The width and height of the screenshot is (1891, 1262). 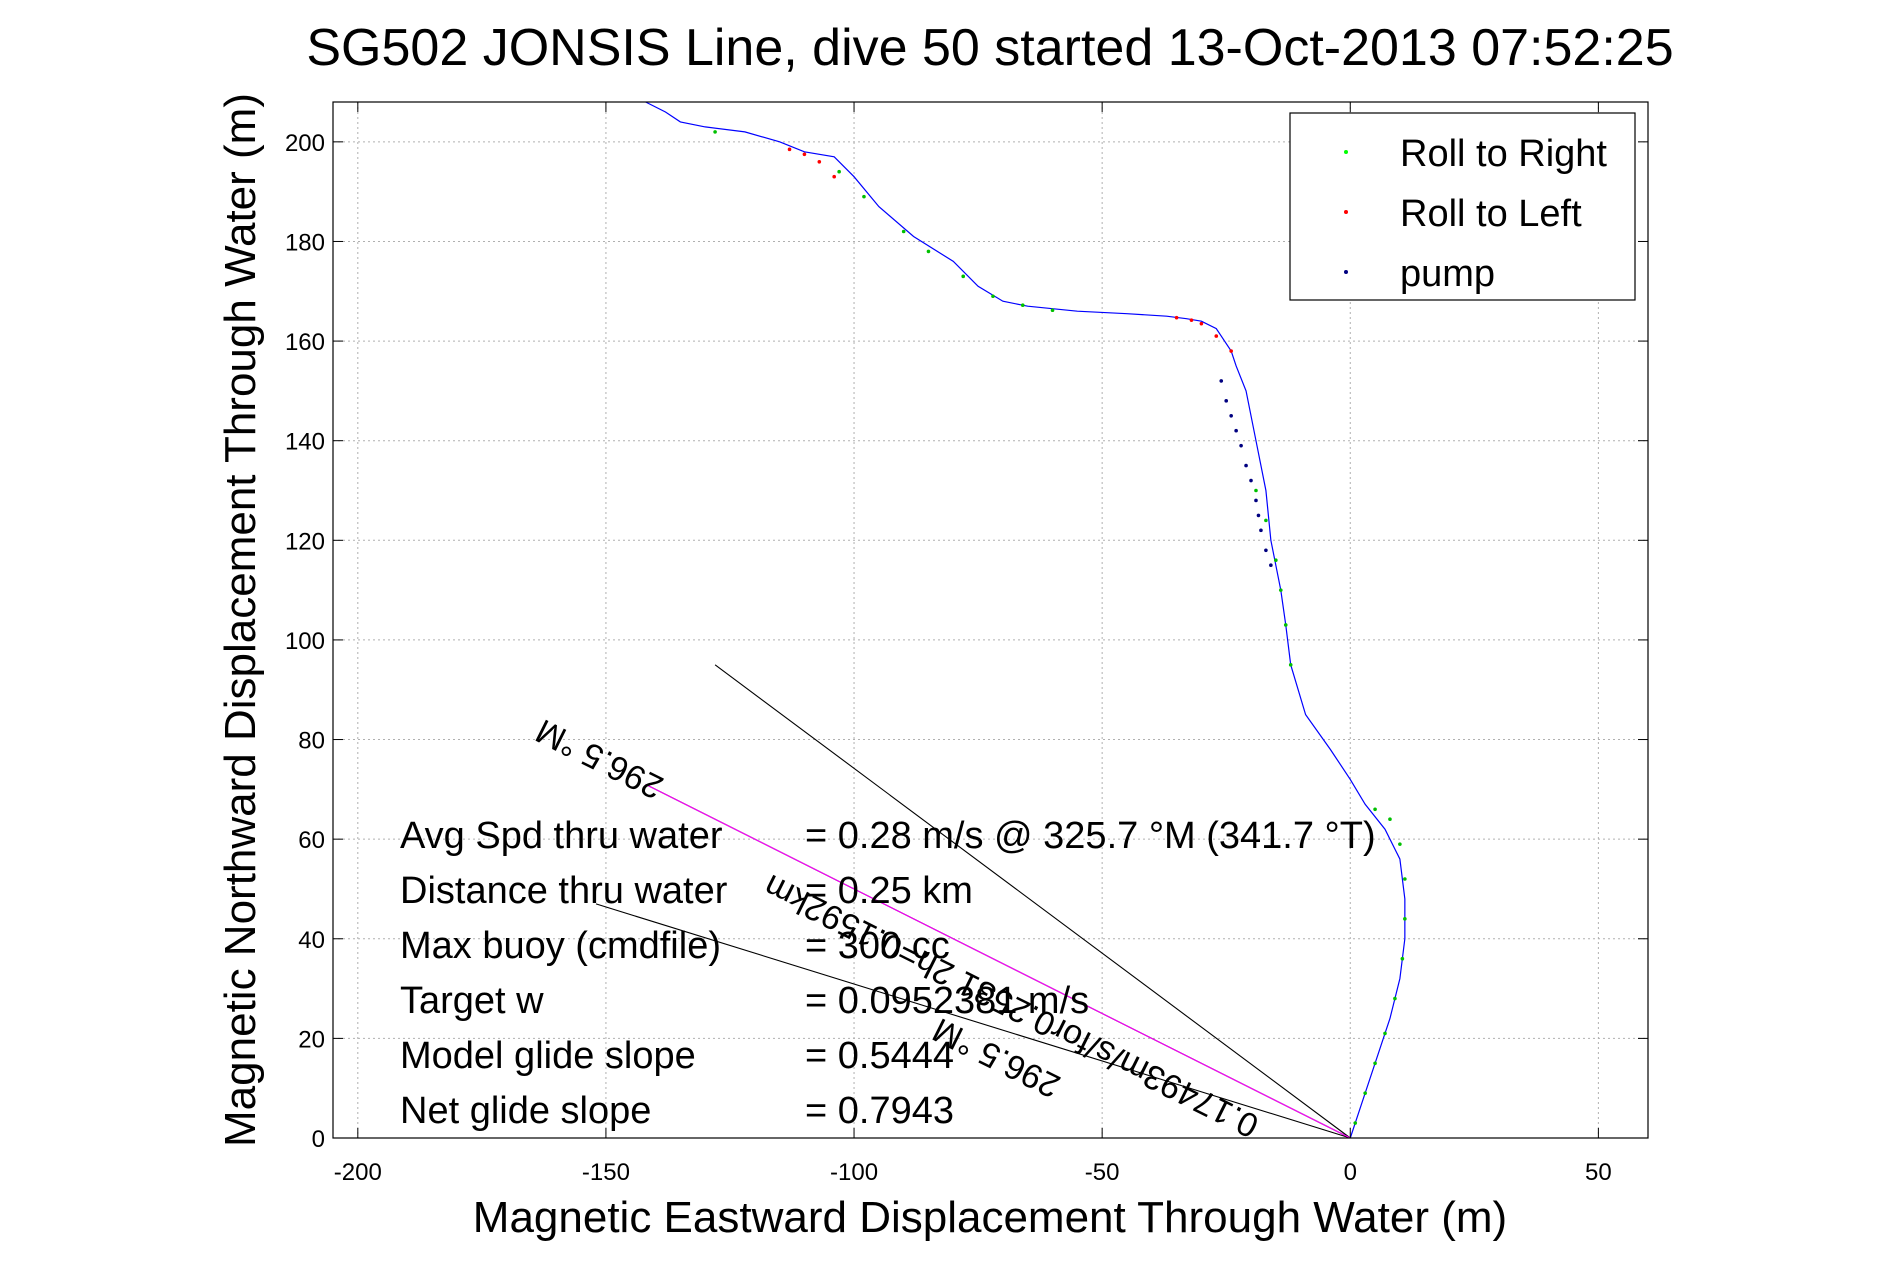 I want to click on legend-label-roll-left: Roll to Left, so click(x=1491, y=214).